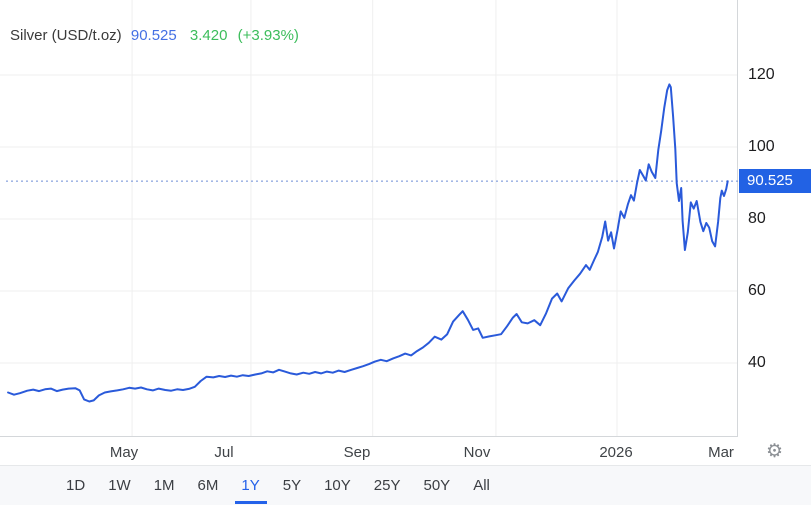  I want to click on x-axis-label-mar: Mar, so click(721, 452).